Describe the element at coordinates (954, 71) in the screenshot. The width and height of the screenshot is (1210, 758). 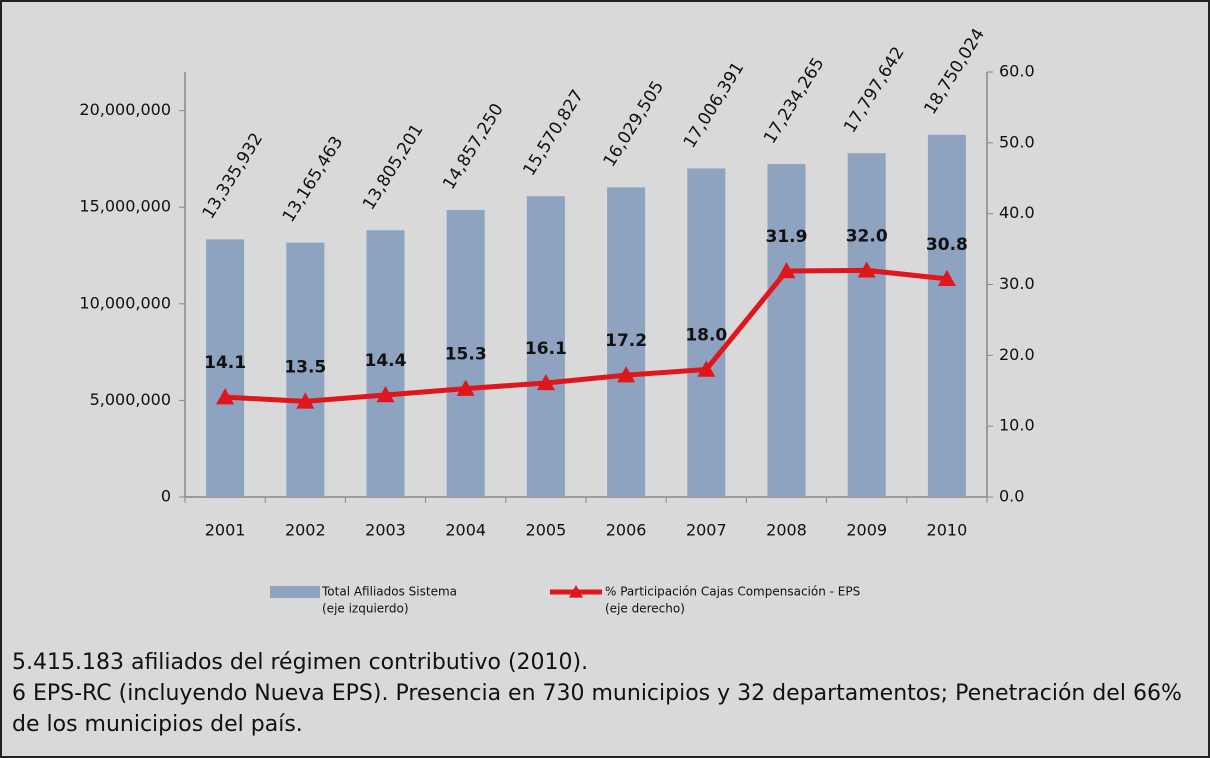
I see `bar-value-label: 18,750,024` at that location.